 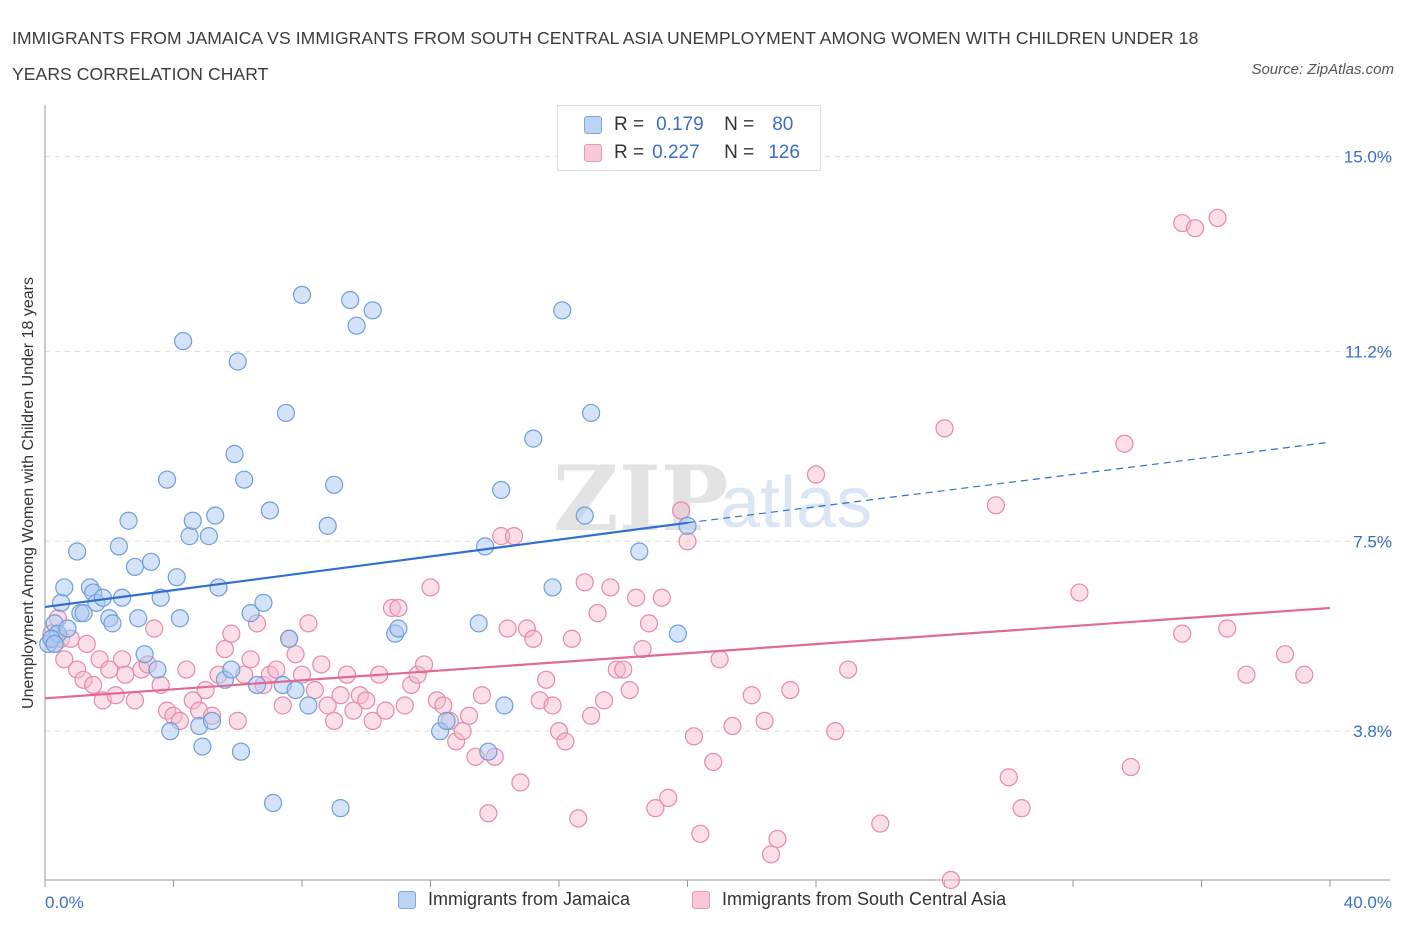 What do you see at coordinates (1368, 156) in the screenshot?
I see `y-tick-label-3: 15.0%` at bounding box center [1368, 156].